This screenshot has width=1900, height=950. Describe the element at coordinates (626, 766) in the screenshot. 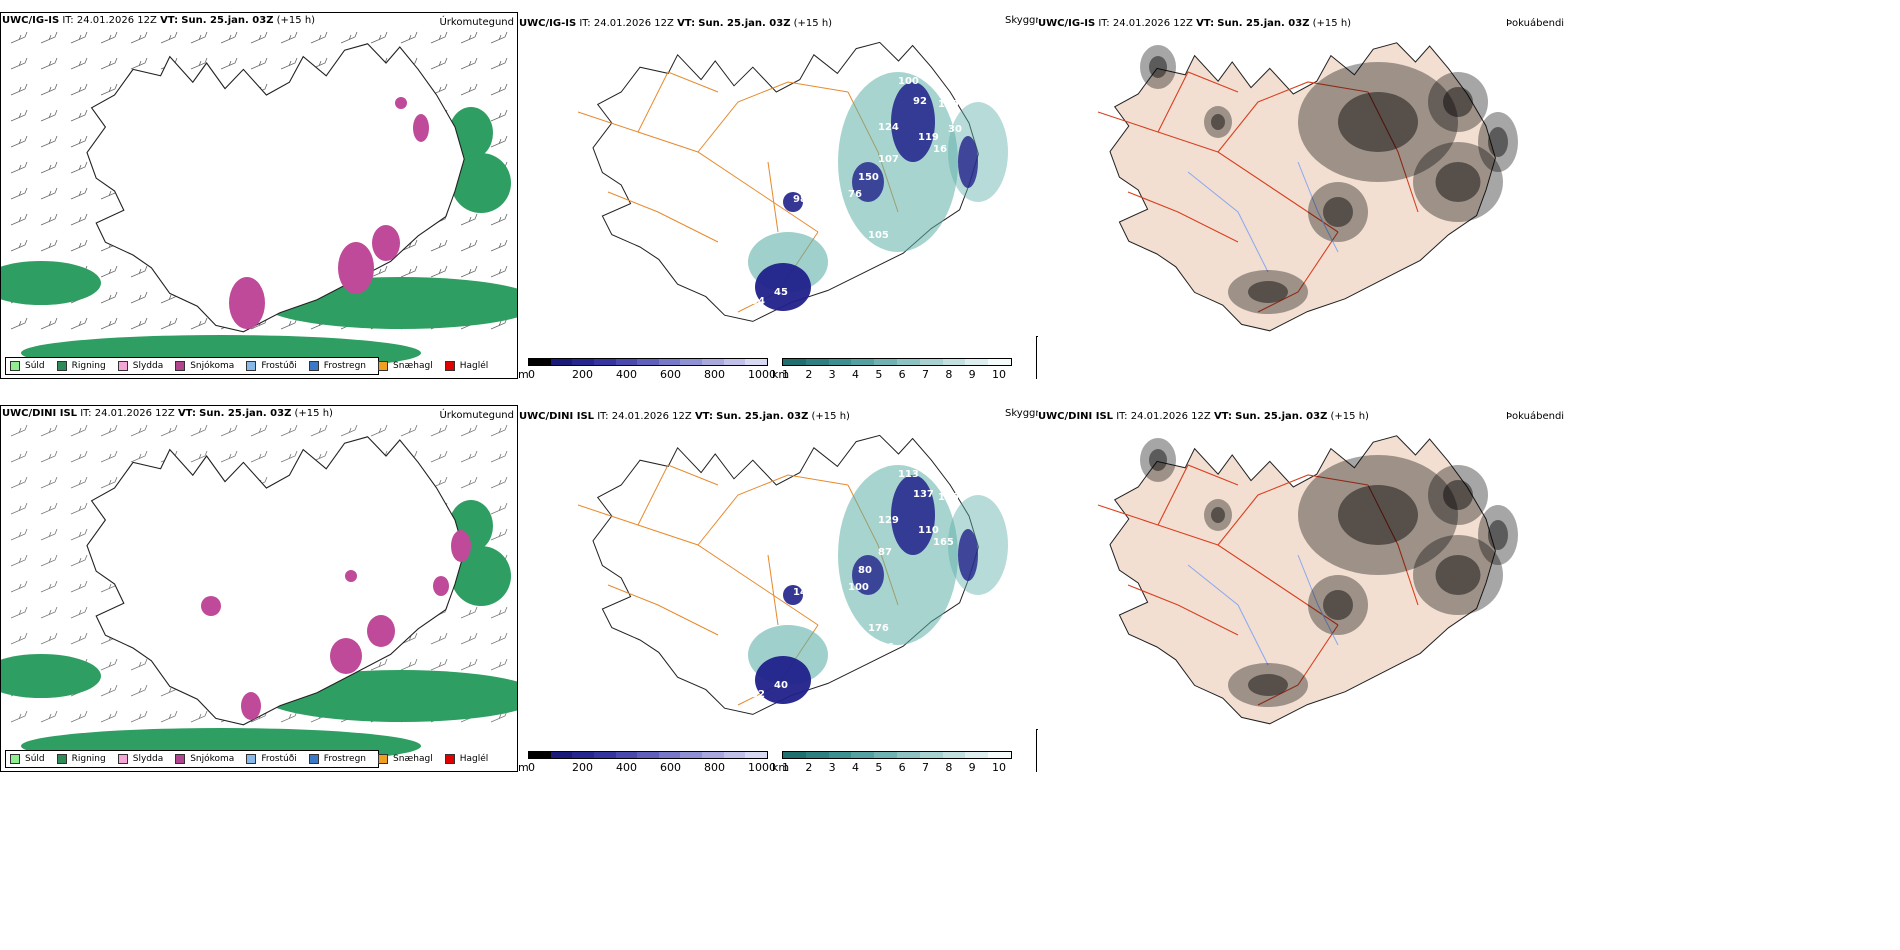

I see `colorbar-tick: 400` at that location.